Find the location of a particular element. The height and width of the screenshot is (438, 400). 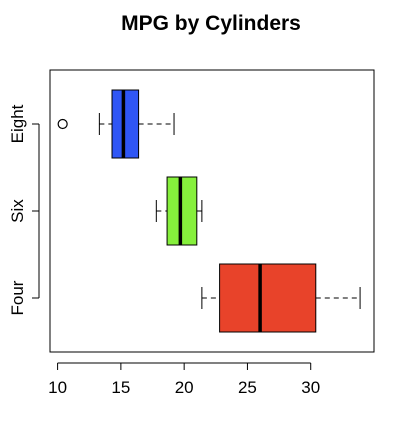

x-tick-label: 10 is located at coordinates (57, 387).